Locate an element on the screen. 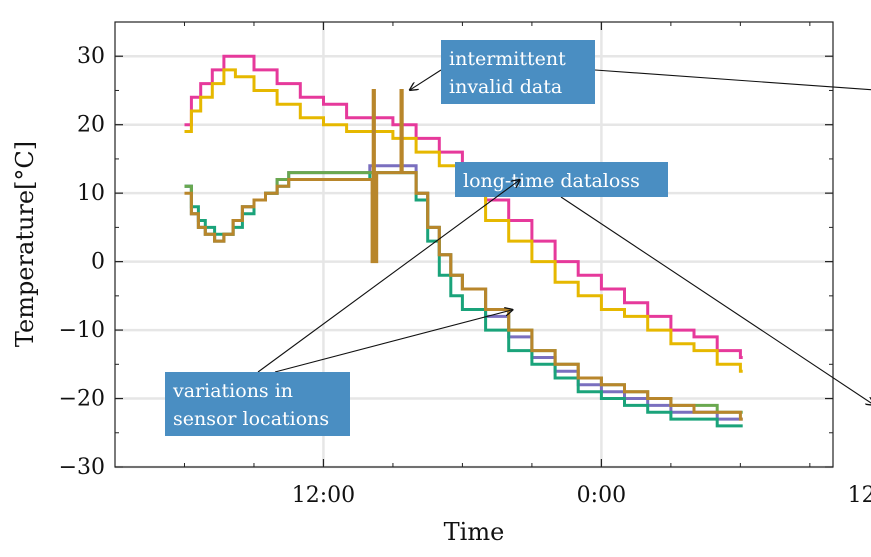 The width and height of the screenshot is (871, 557). x-axis-title: Time is located at coordinates (474, 532).